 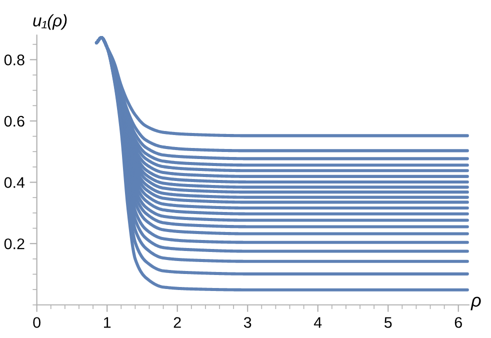 What do you see at coordinates (107, 322) in the screenshot?
I see `x-tick-label: 1` at bounding box center [107, 322].